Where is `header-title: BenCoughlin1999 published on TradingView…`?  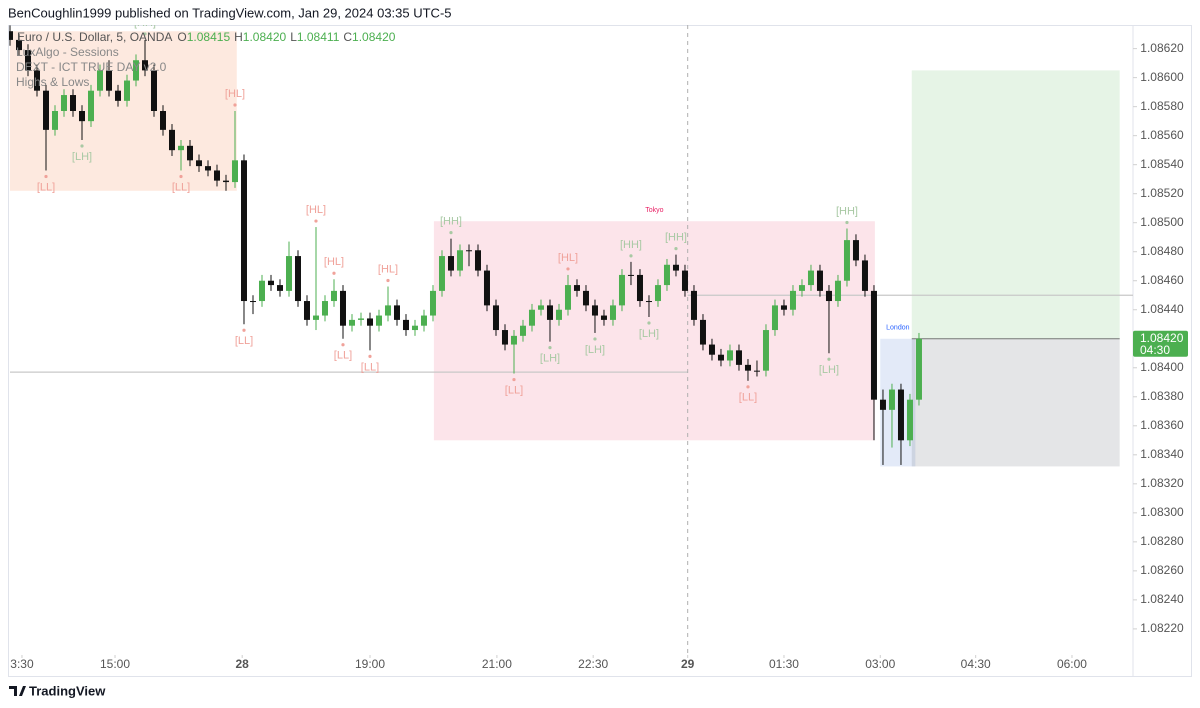 header-title: BenCoughlin1999 published on TradingView… is located at coordinates (230, 12).